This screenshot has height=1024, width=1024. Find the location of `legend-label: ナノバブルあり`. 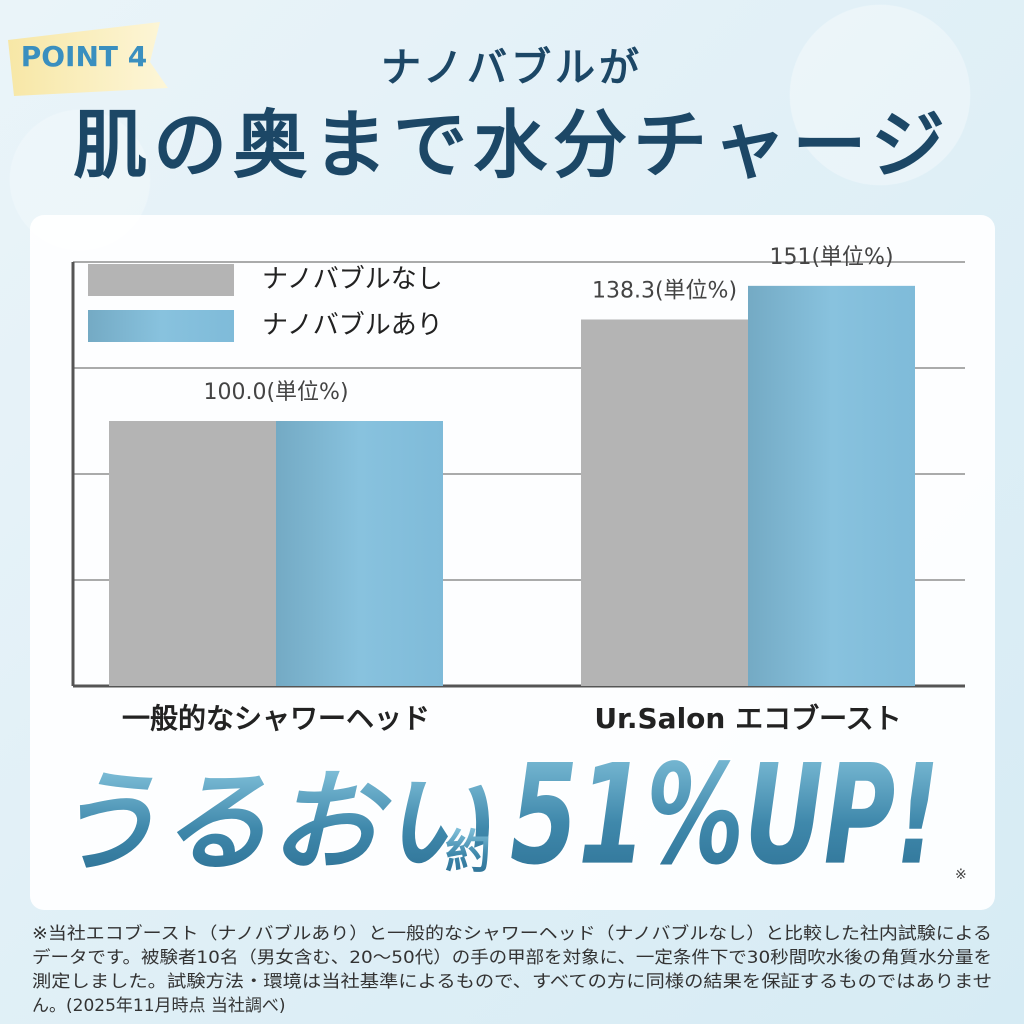

legend-label: ナノバブルあり is located at coordinates (352, 326).